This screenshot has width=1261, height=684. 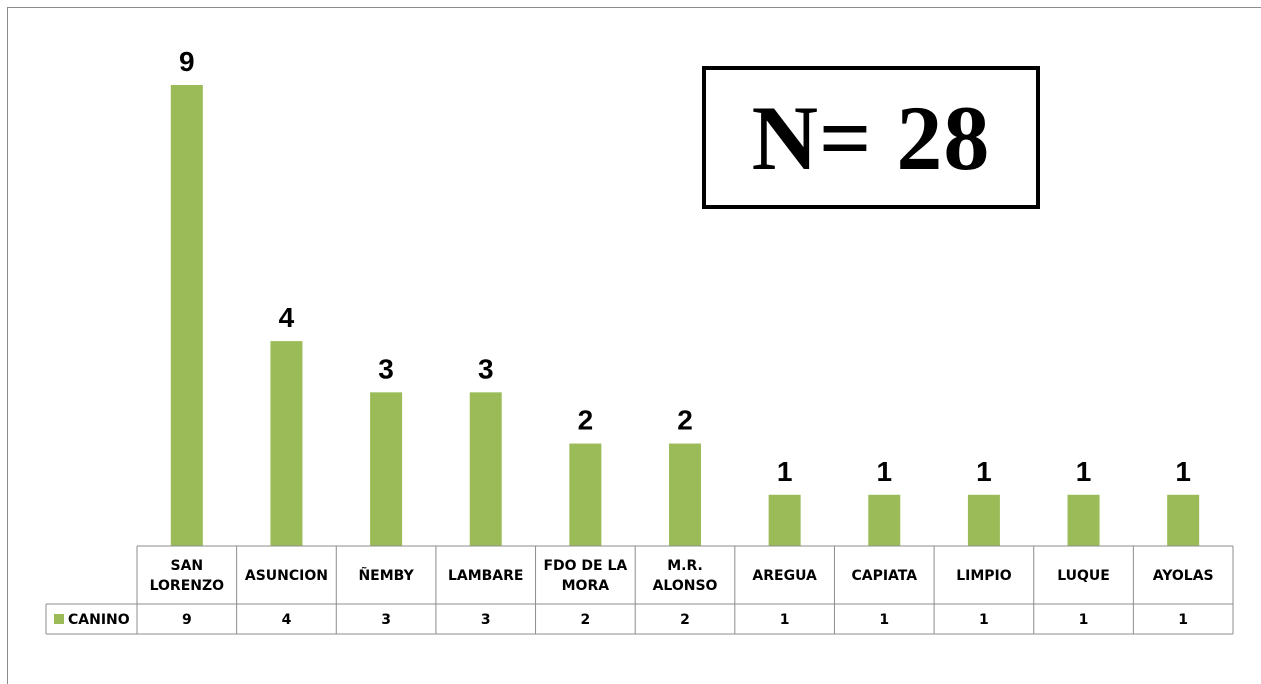 What do you see at coordinates (187, 61) in the screenshot?
I see `bar-value-label: 9` at bounding box center [187, 61].